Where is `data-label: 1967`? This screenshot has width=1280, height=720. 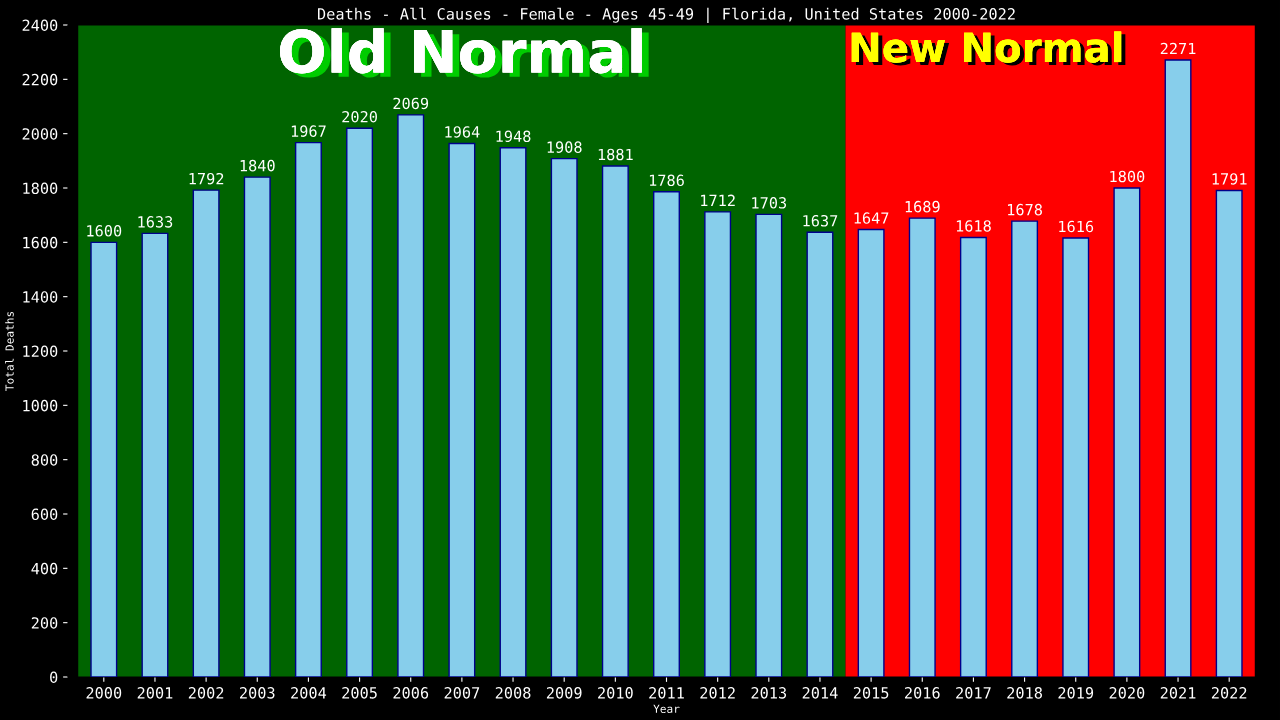 data-label: 1967 is located at coordinates (308, 131).